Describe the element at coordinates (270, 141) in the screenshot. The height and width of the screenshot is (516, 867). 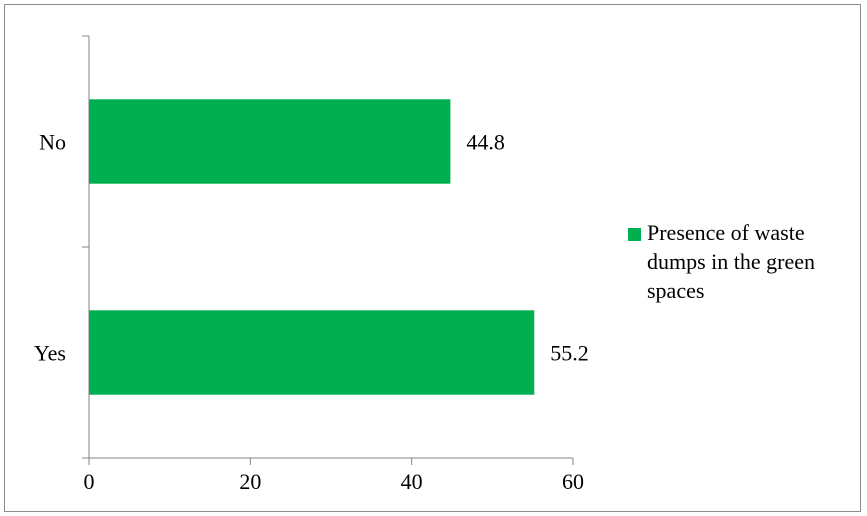
I see `bar-no` at that location.